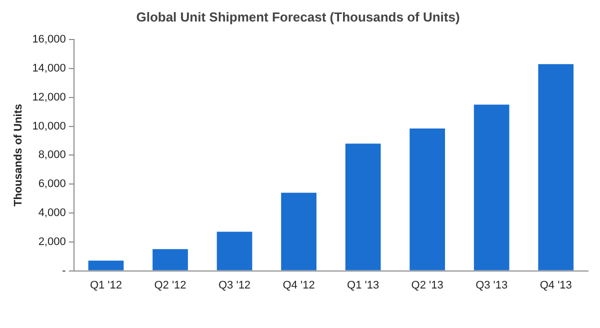  I want to click on y-tick-label: 10,000, so click(49, 126).